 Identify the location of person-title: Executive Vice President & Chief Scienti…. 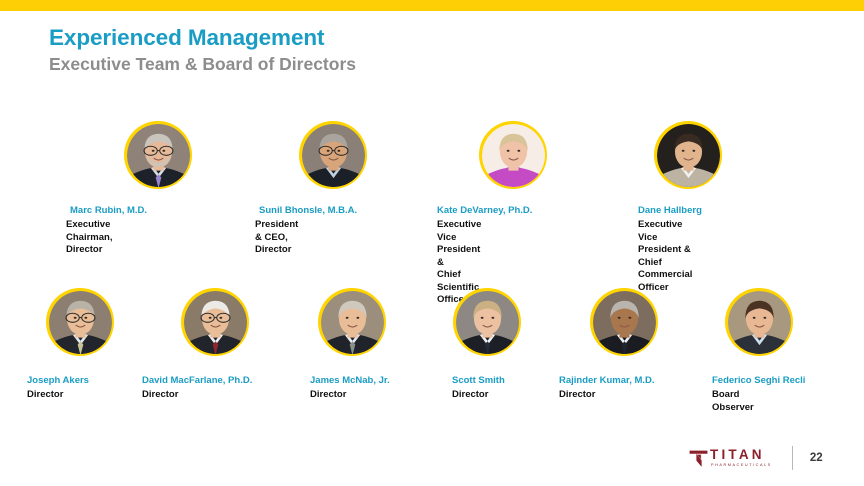
(459, 262).